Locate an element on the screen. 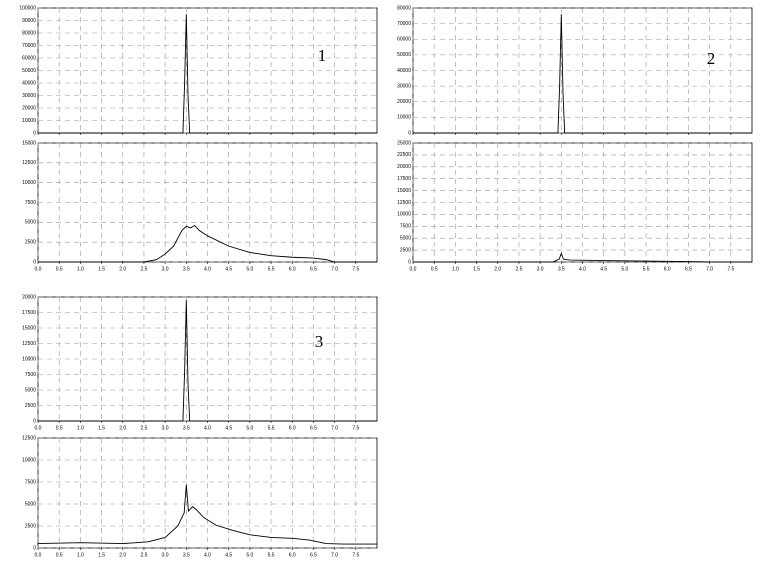 The image size is (771, 573). y-tick-label: 25000 is located at coordinates (404, 143).